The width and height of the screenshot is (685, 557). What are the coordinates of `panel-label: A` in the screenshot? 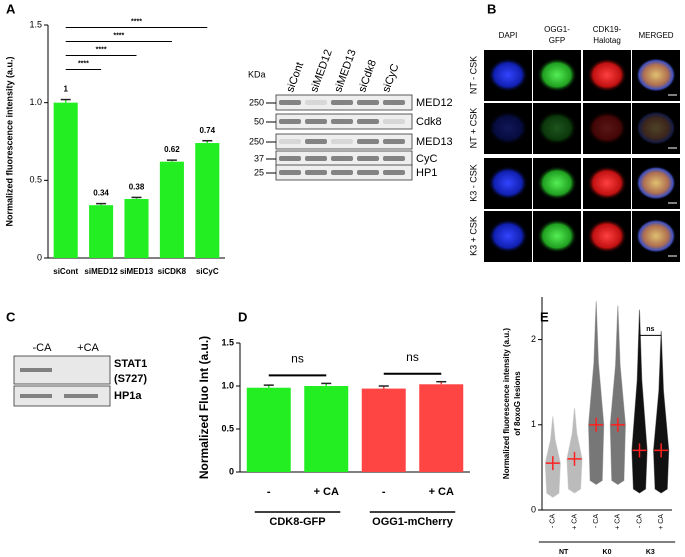 It's located at (11, 8).